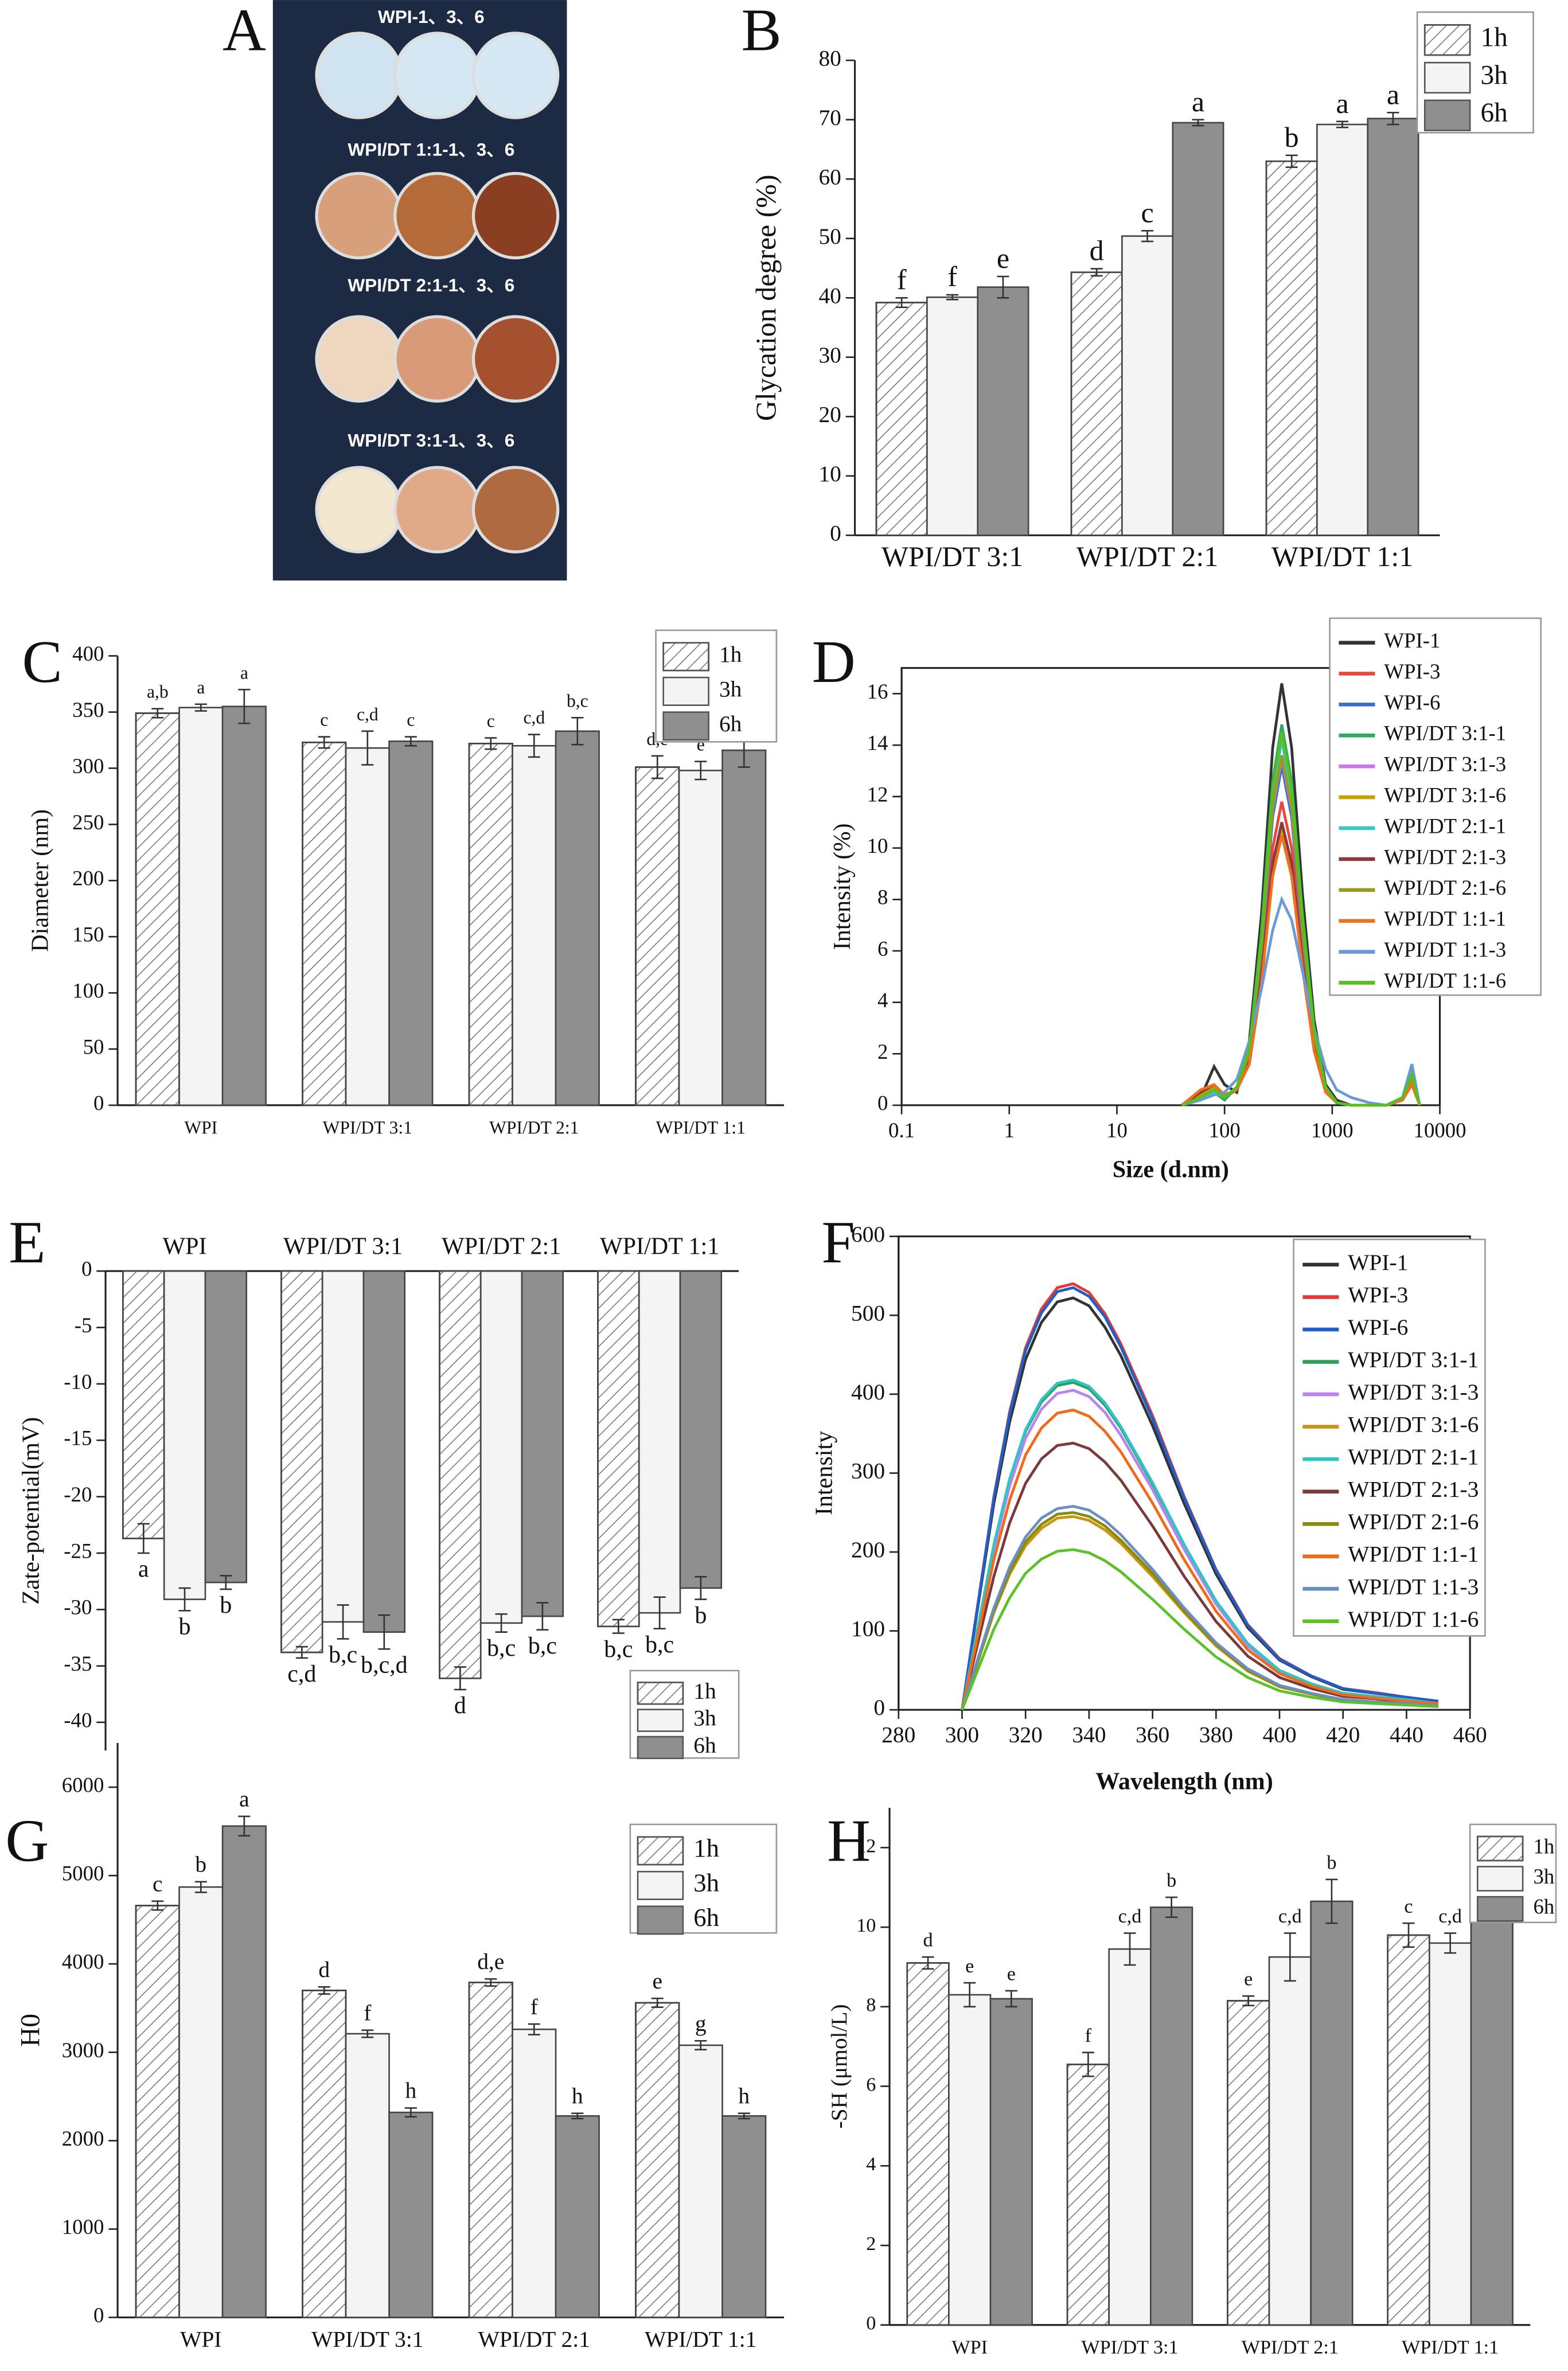 This screenshot has width=1568, height=2371. I want to click on legend-label: WPI/DT 1:1-1, so click(1413, 1554).